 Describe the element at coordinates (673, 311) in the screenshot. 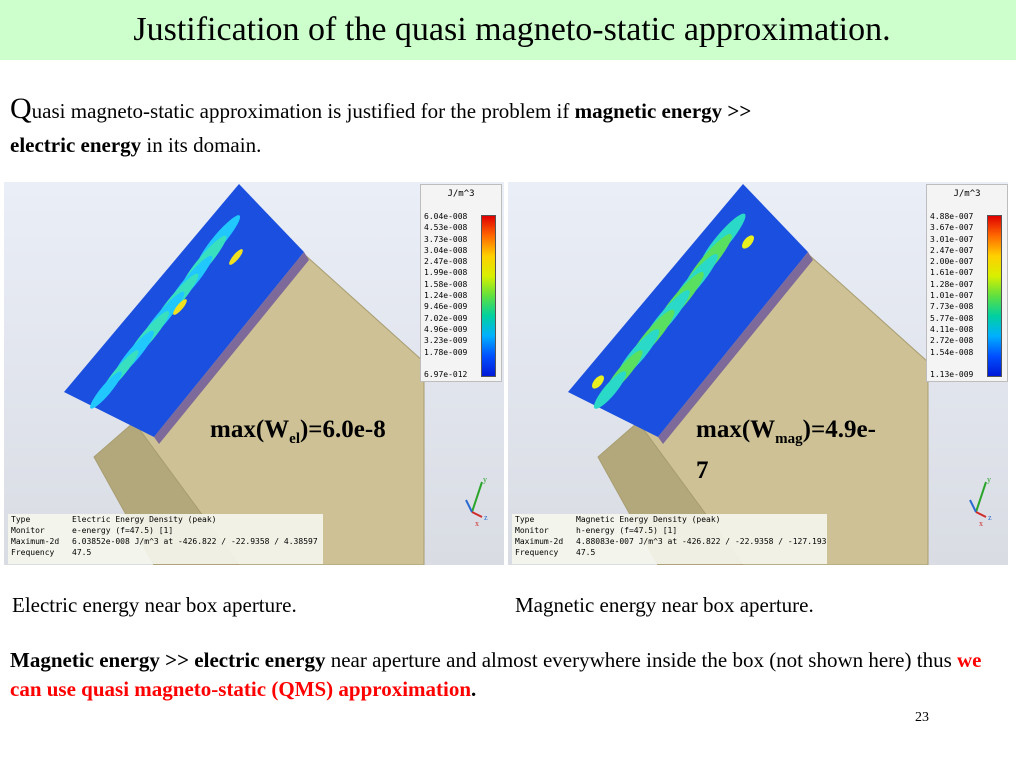

I see `magnetic-field-hotspots` at that location.